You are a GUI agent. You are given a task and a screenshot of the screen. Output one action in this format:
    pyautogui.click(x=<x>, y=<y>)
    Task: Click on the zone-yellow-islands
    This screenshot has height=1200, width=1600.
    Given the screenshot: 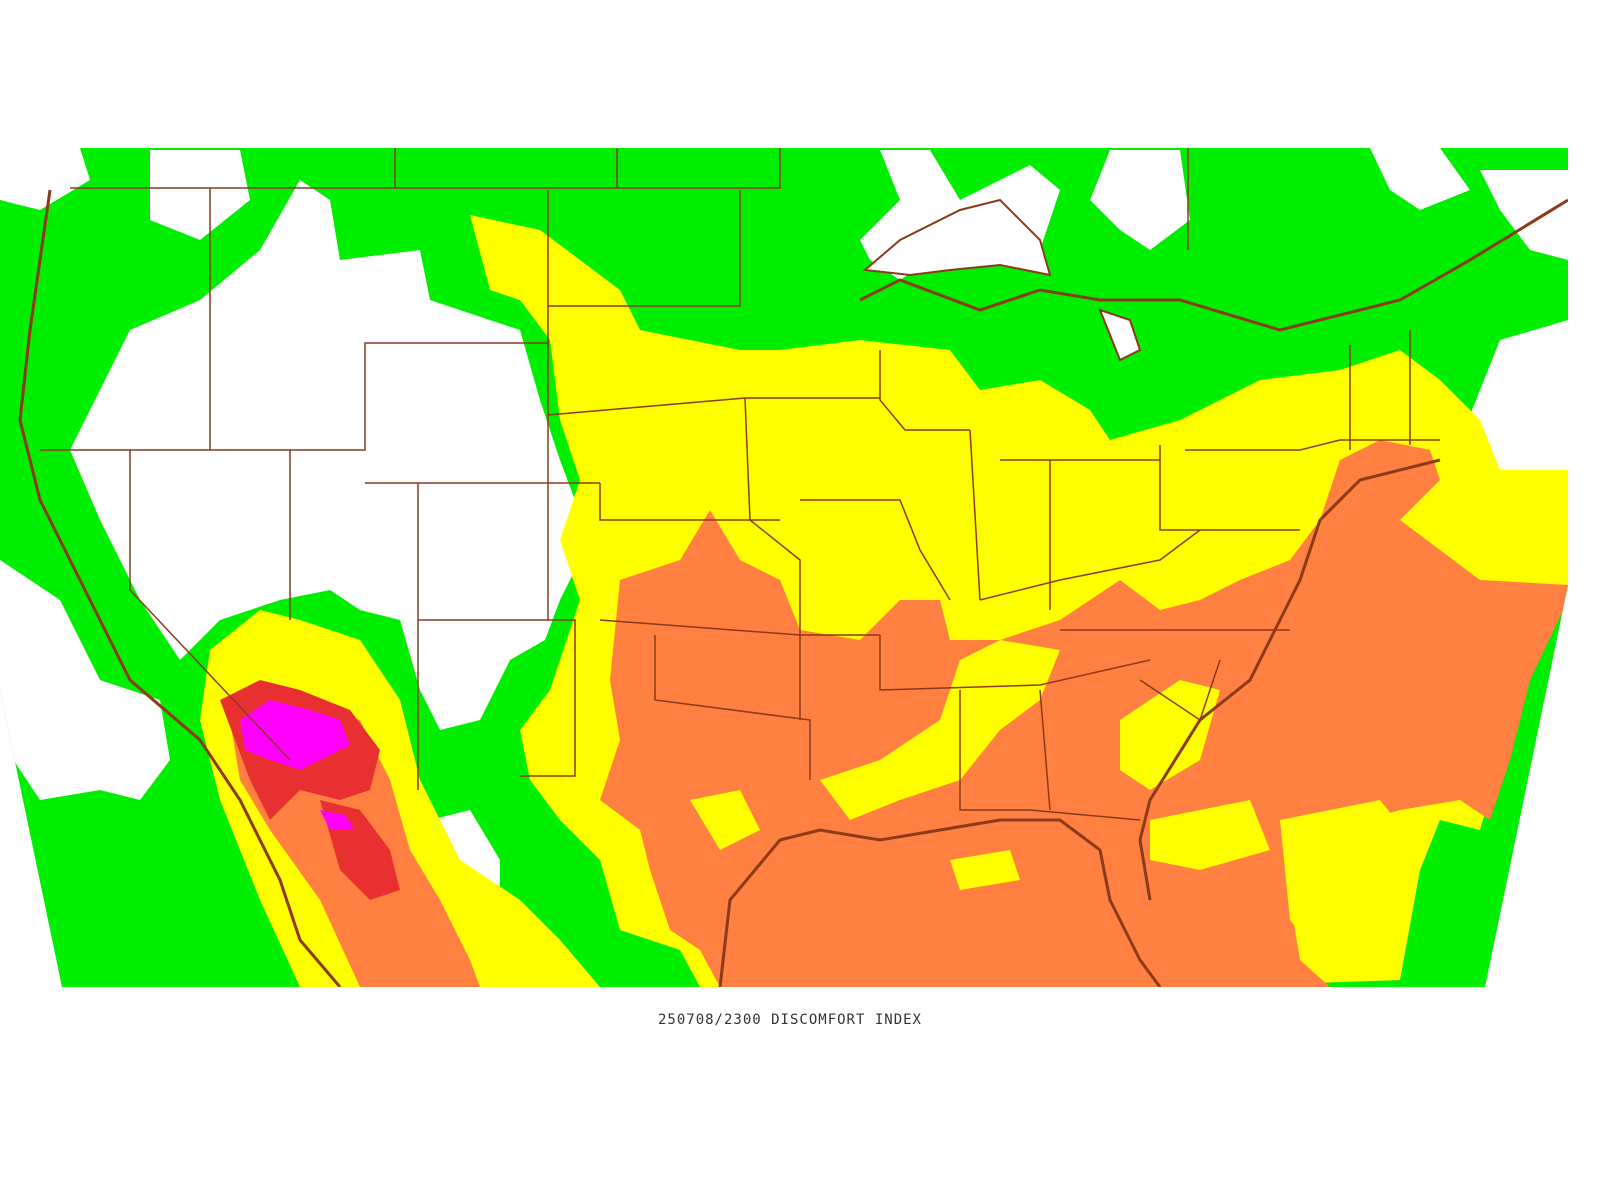 What is the action you would take?
    pyautogui.click(x=1055, y=805)
    